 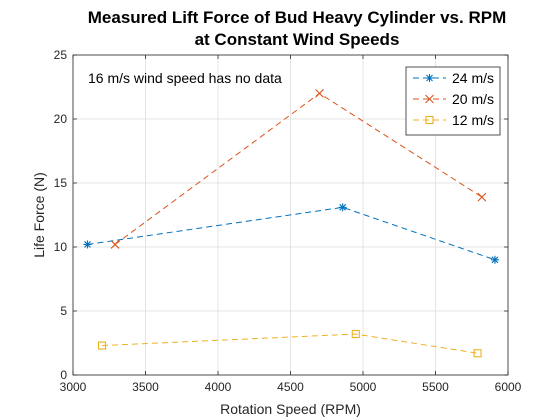 I want to click on legend-label: 12 m/s, so click(x=473, y=120).